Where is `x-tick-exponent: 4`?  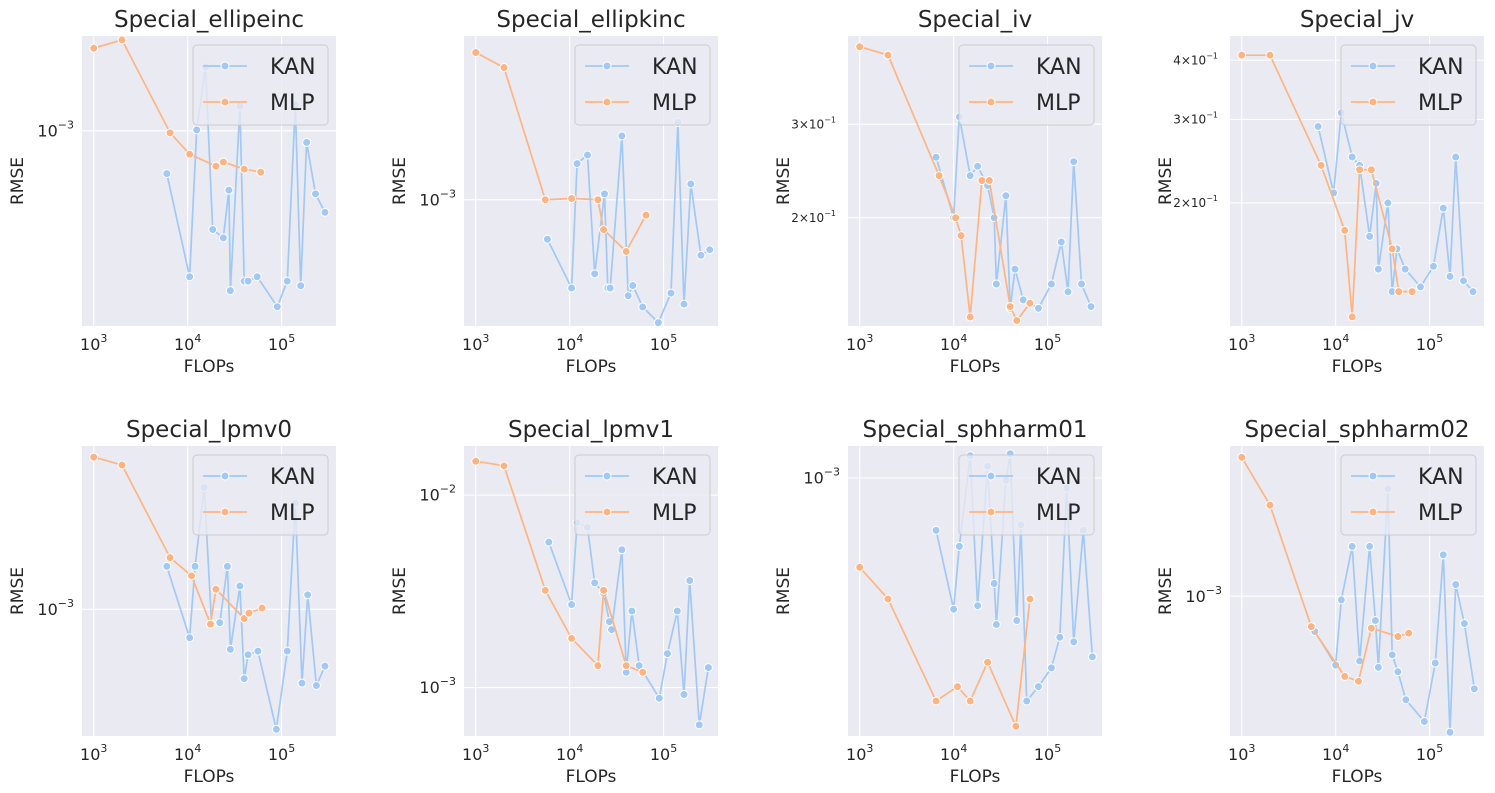 x-tick-exponent: 4 is located at coordinates (963, 338).